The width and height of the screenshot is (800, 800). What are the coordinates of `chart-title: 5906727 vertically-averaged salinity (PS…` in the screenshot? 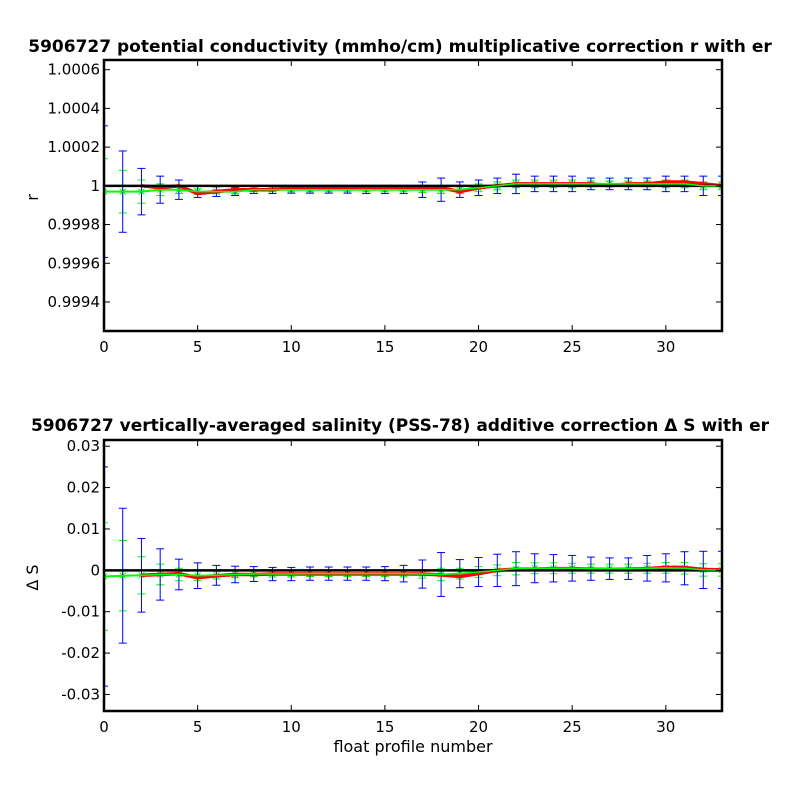 It's located at (400, 426).